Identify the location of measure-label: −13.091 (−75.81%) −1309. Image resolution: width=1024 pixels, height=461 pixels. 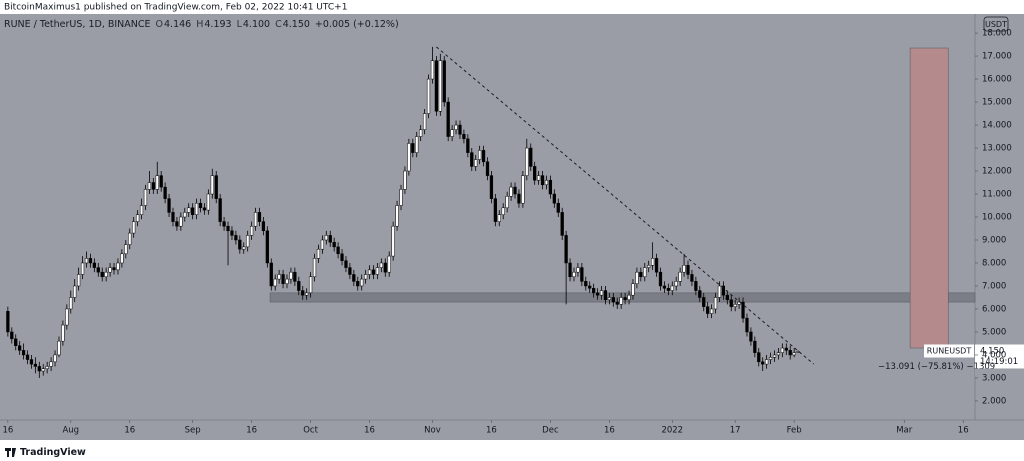
(936, 367).